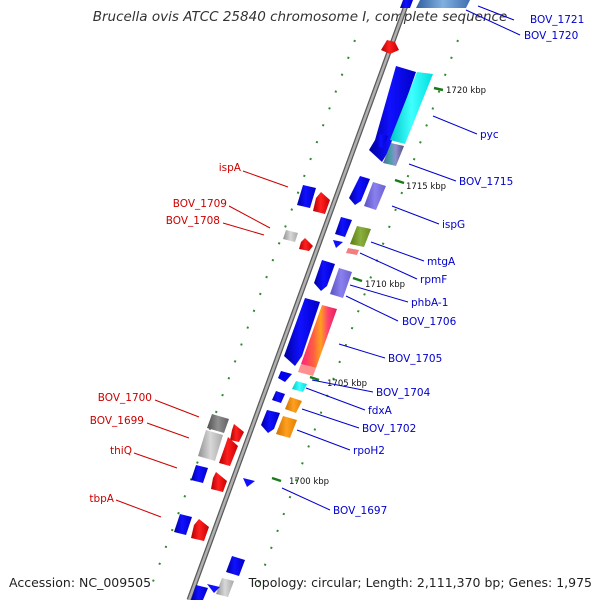  I want to click on gene-mtgA-feature, so click(360, 236).